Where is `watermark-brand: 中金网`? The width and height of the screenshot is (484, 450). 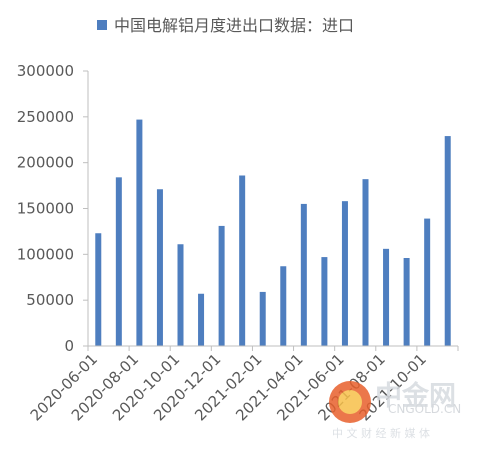 watermark-brand: 中金网 is located at coordinates (415, 396).